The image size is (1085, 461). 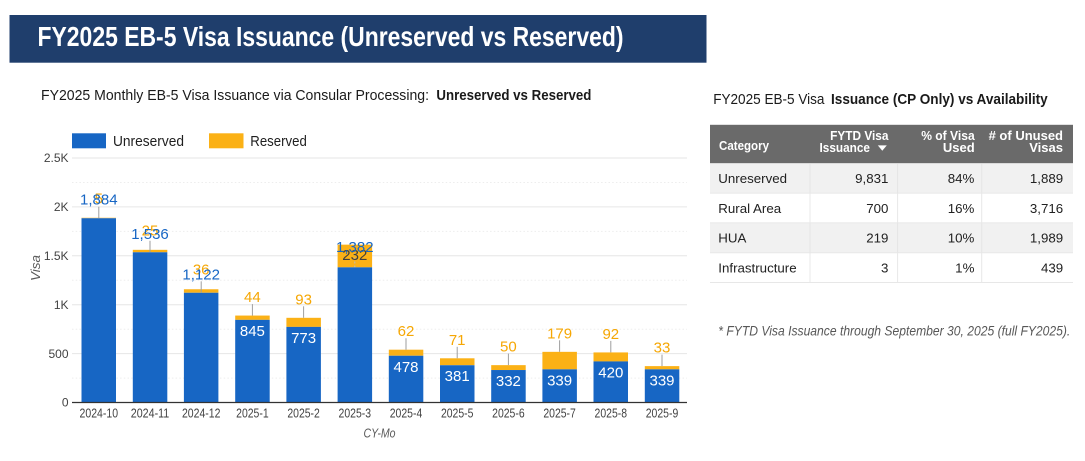 I want to click on svg-text: 700, so click(x=877, y=208).